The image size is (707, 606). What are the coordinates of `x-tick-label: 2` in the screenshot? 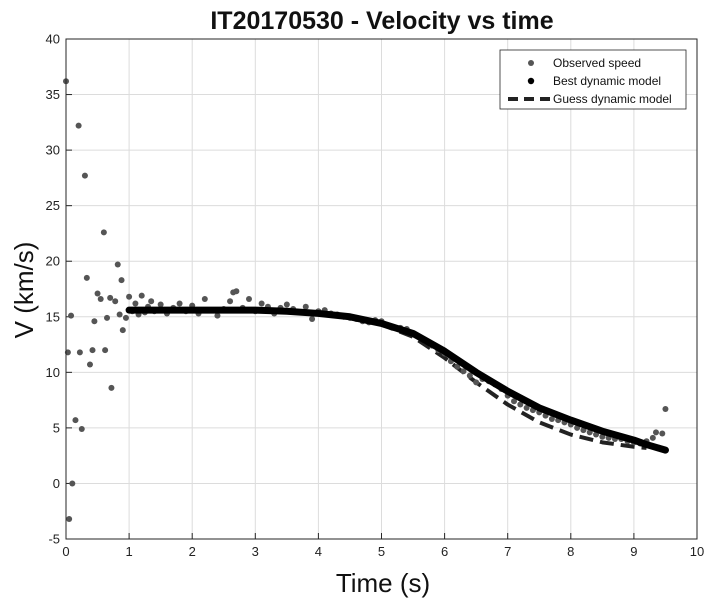 It's located at (192, 551).